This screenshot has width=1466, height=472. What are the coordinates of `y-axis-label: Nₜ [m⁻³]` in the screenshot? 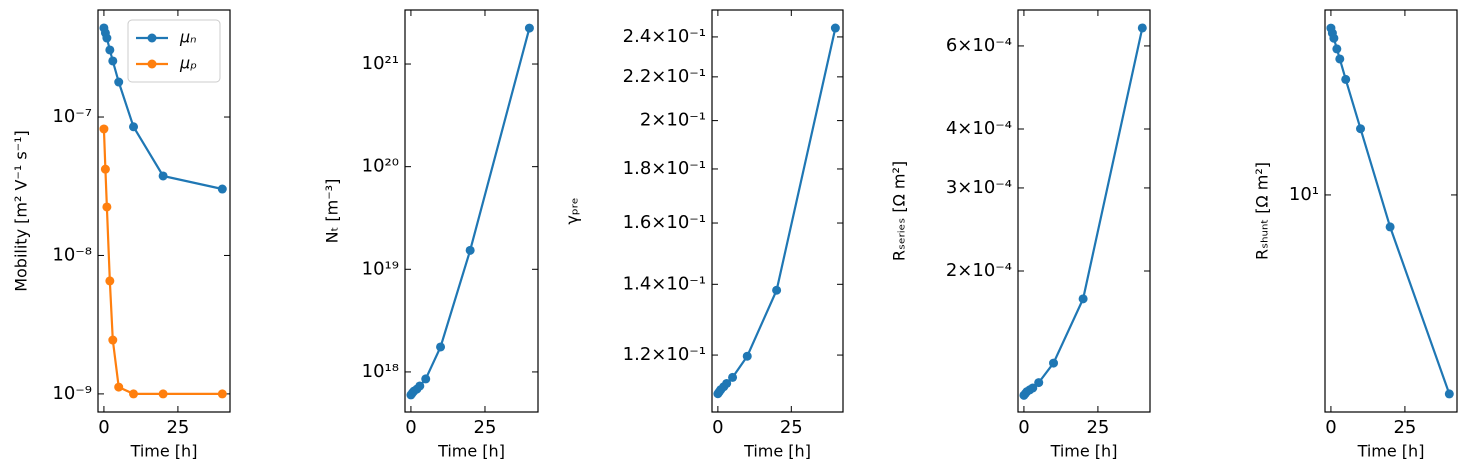 It's located at (332, 211).